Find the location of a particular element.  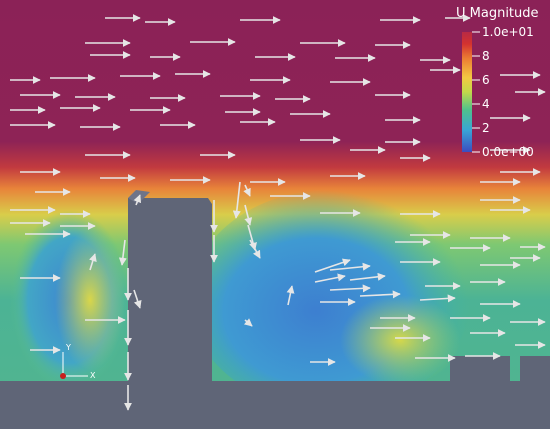

legend-tick-label-8: 8 is located at coordinates (486, 56).